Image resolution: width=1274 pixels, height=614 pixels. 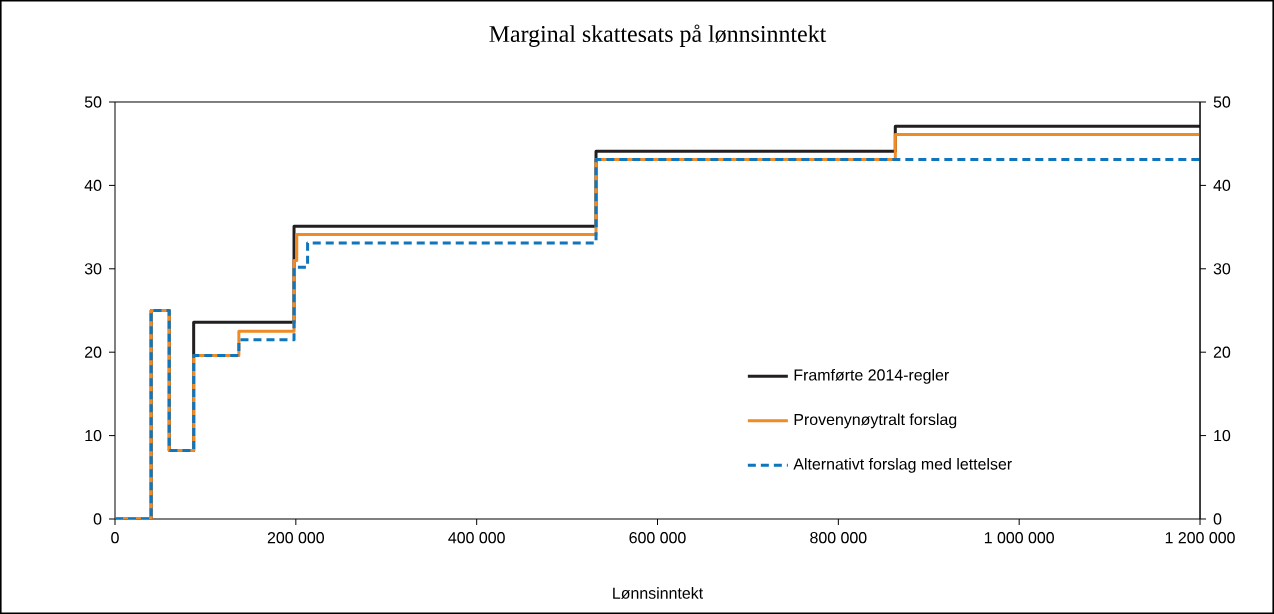 What do you see at coordinates (93, 352) in the screenshot?
I see `y2-tick-label: 20` at bounding box center [93, 352].